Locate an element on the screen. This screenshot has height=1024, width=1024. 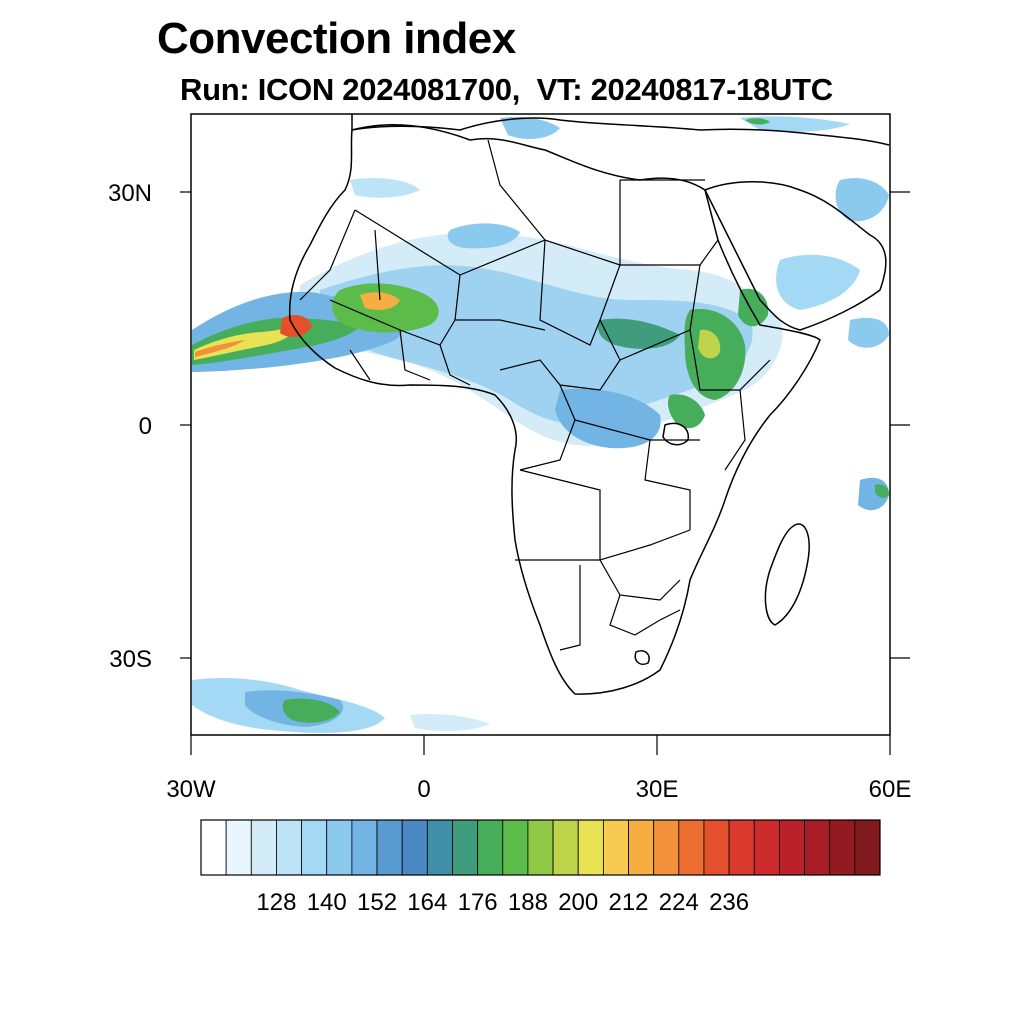
field-turkey is located at coordinates (795, 124).